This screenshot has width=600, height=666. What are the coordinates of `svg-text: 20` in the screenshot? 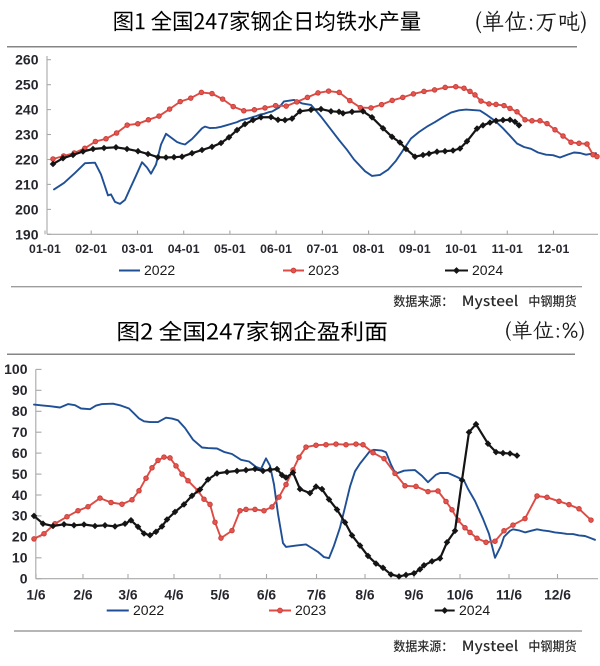 It's located at (20, 537).